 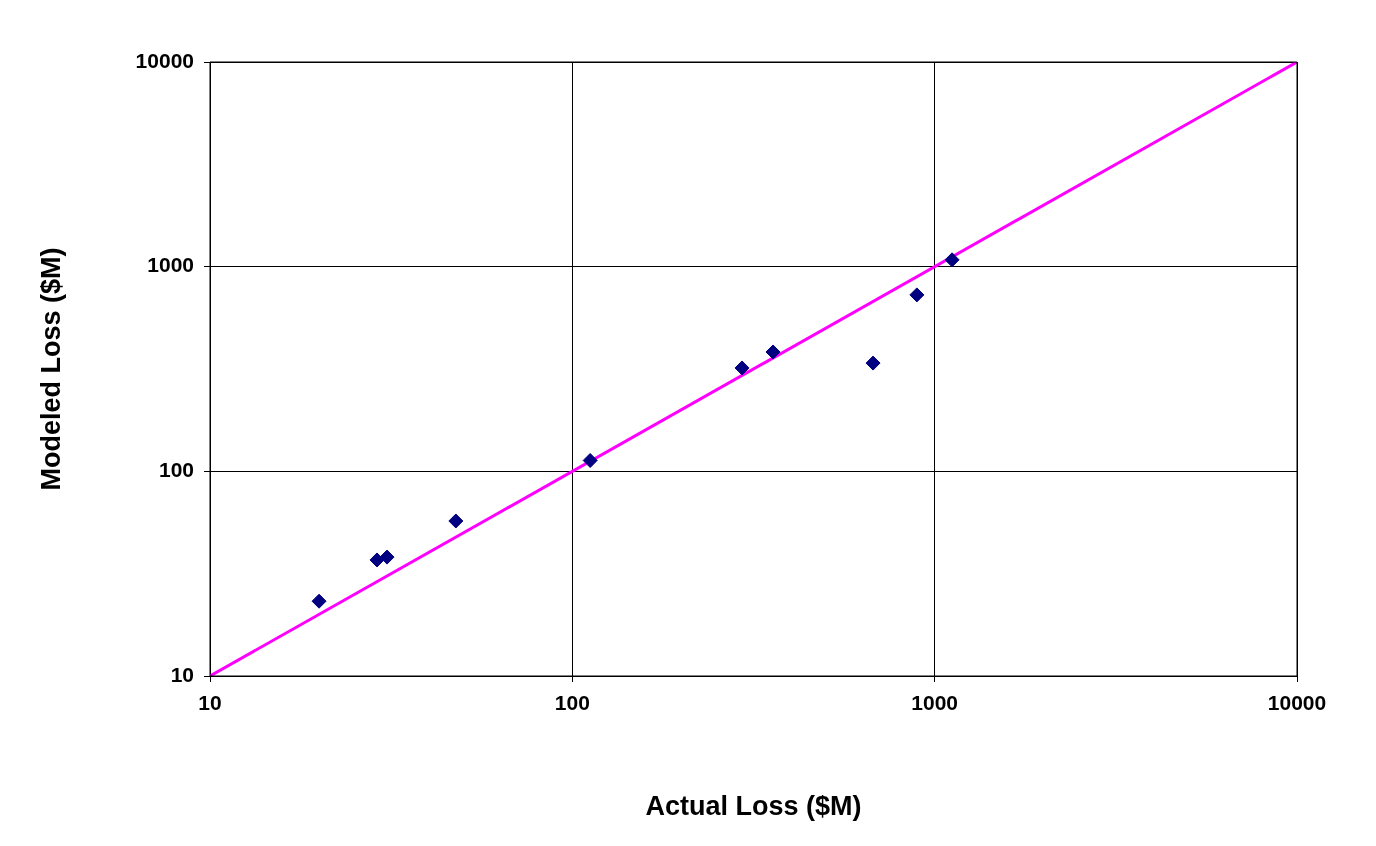 What do you see at coordinates (1297, 703) in the screenshot?
I see `x-tick-label: 10000` at bounding box center [1297, 703].